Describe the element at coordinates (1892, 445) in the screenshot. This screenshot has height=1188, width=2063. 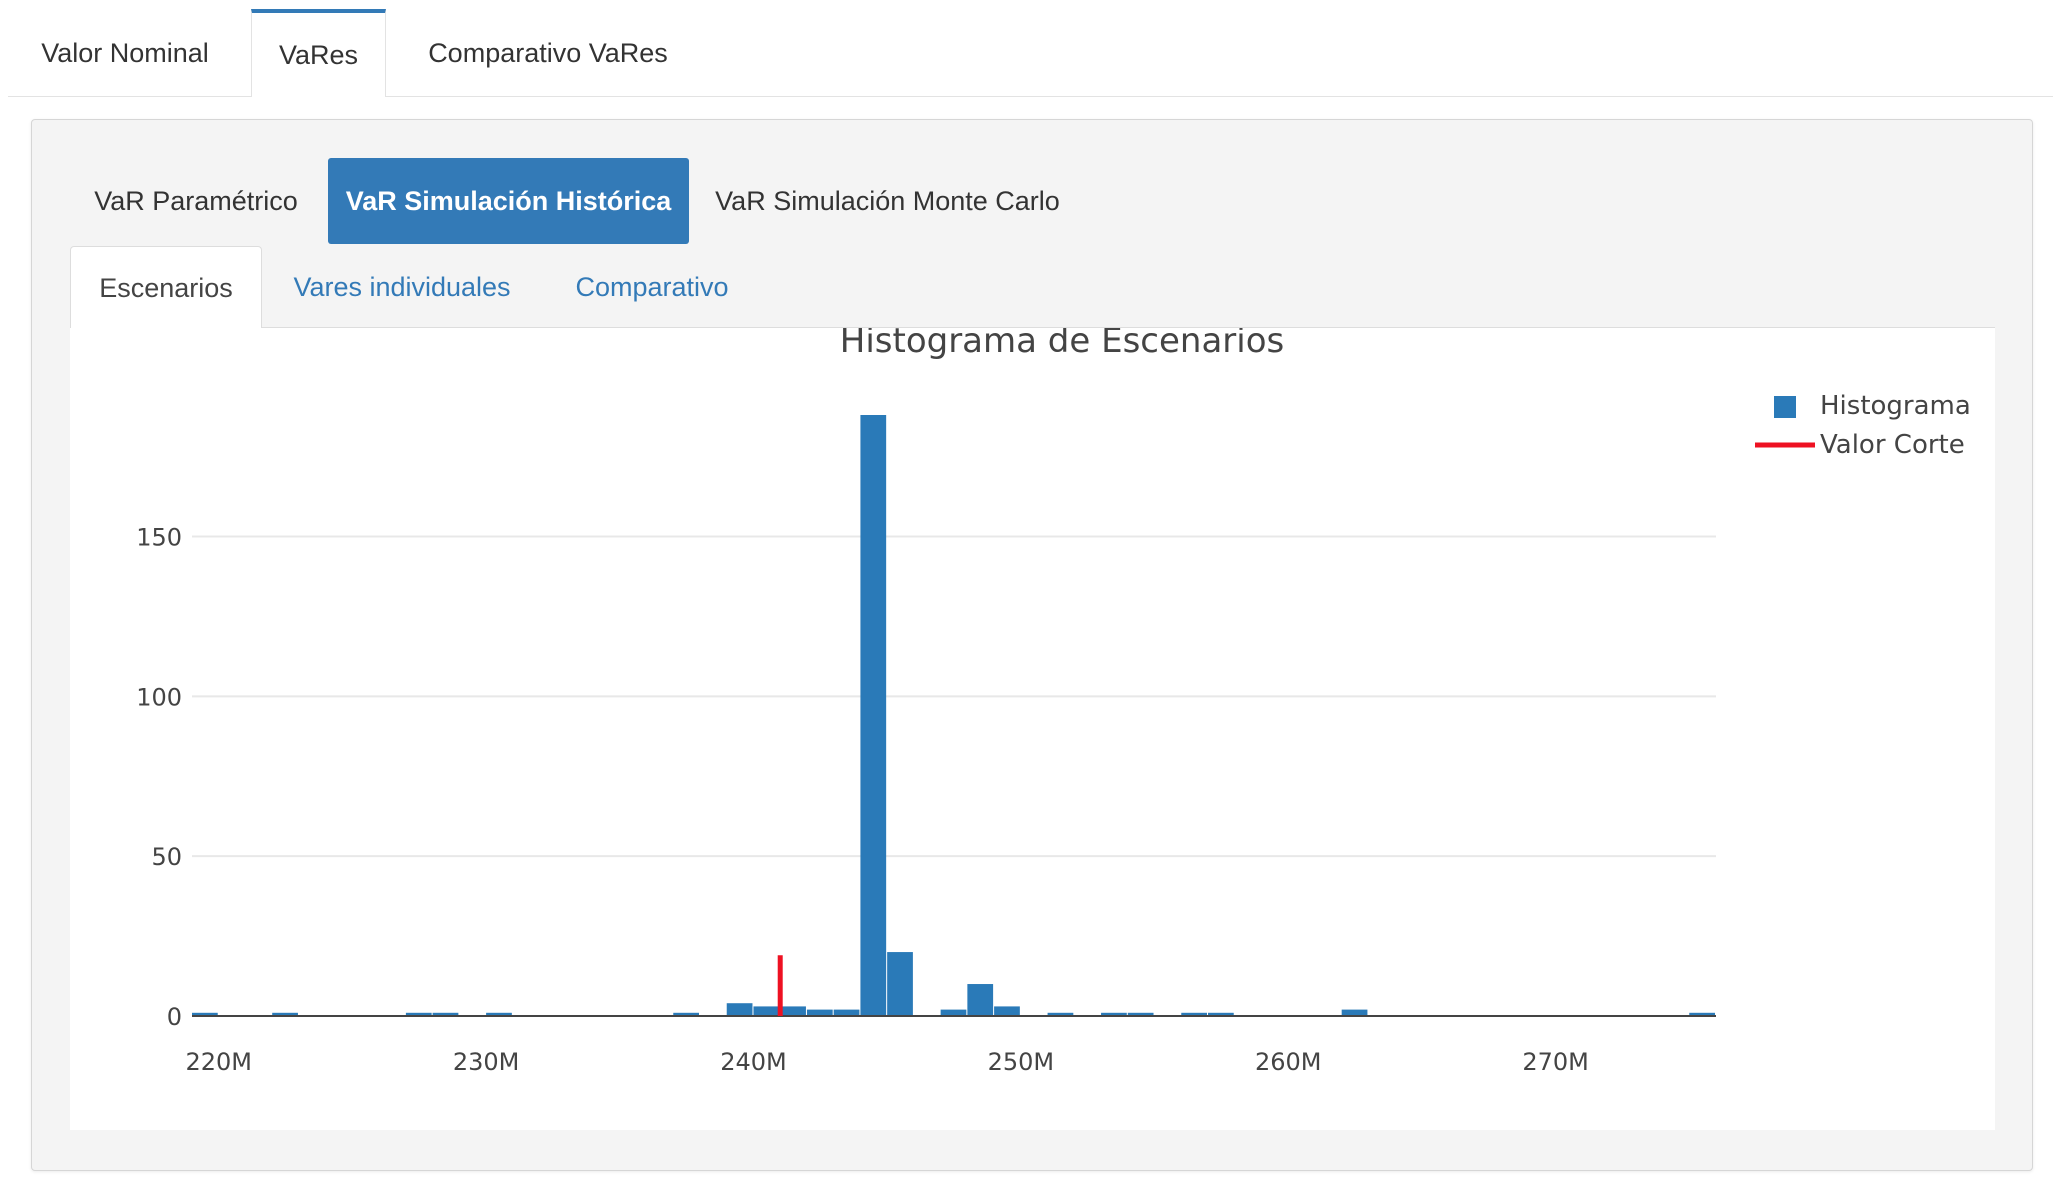
I see `legend-valor-corte-label: Valor Corte` at that location.